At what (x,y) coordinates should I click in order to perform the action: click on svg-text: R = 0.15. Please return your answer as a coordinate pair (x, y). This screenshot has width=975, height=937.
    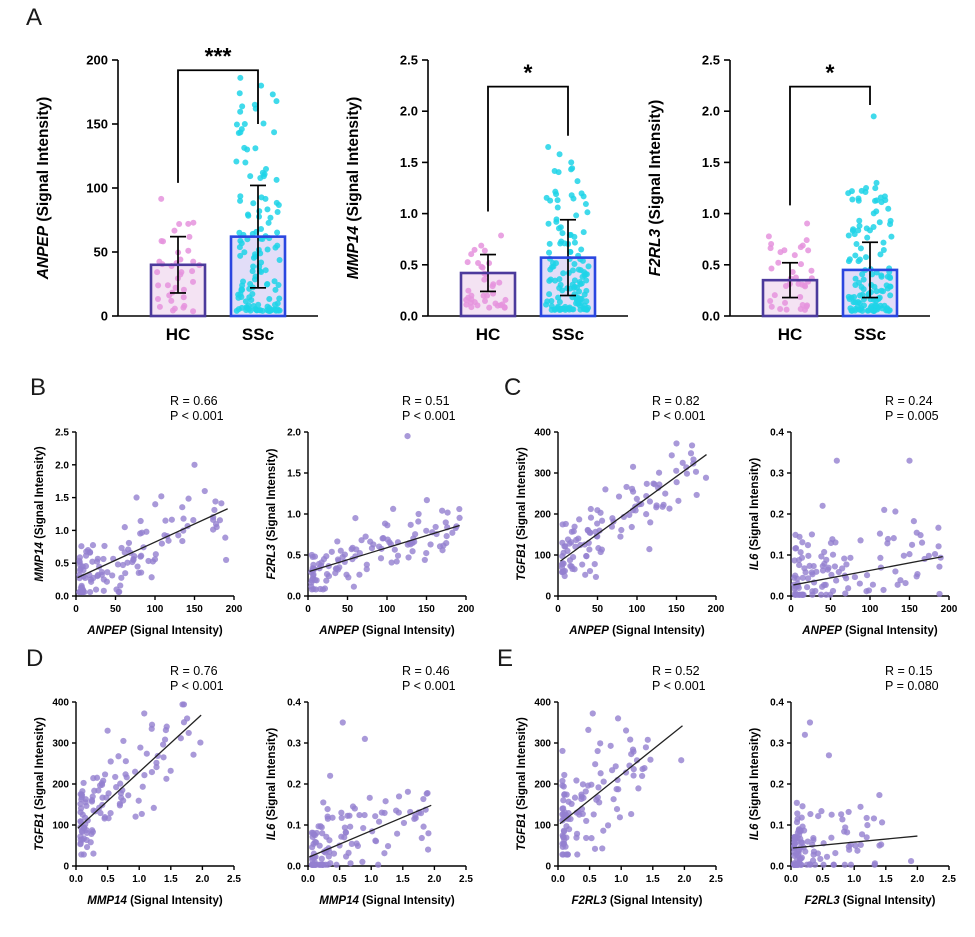
    Looking at the image, I should click on (909, 671).